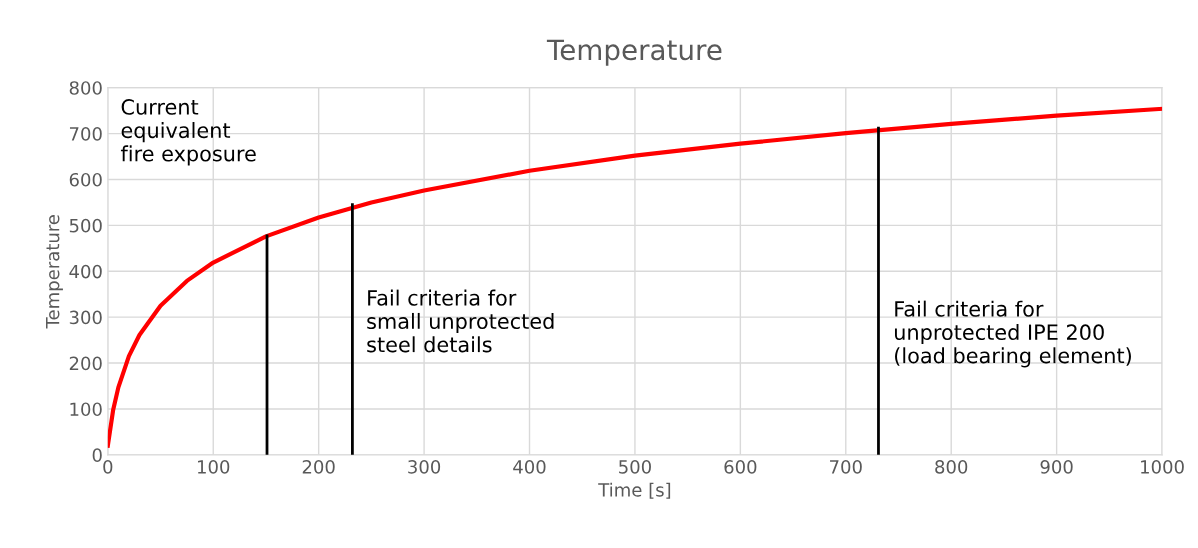 The height and width of the screenshot is (548, 1198). What do you see at coordinates (1056, 467) in the screenshot?
I see `x-tick-label: 900` at bounding box center [1056, 467].